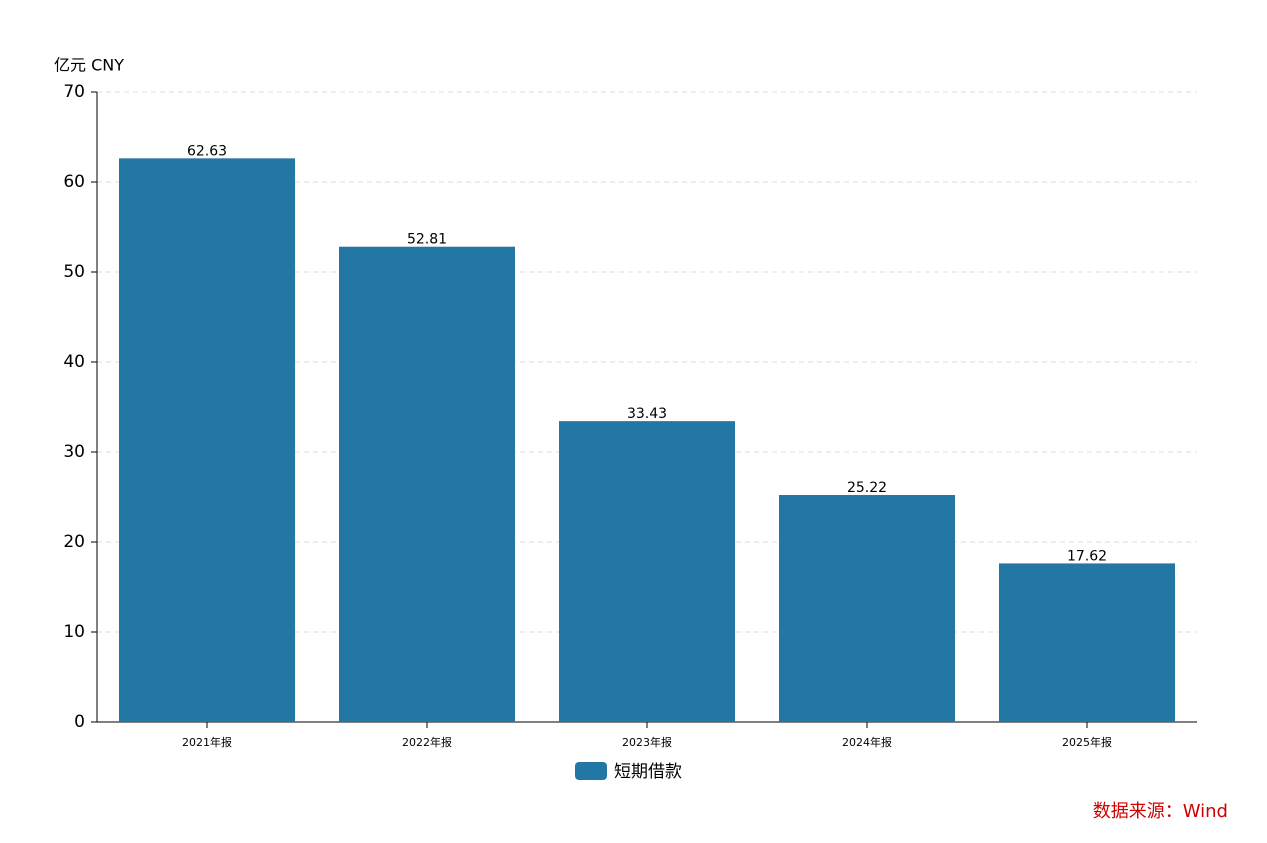 Image resolution: width=1267 pixels, height=843 pixels. I want to click on value-label: 52.81, so click(427, 240).